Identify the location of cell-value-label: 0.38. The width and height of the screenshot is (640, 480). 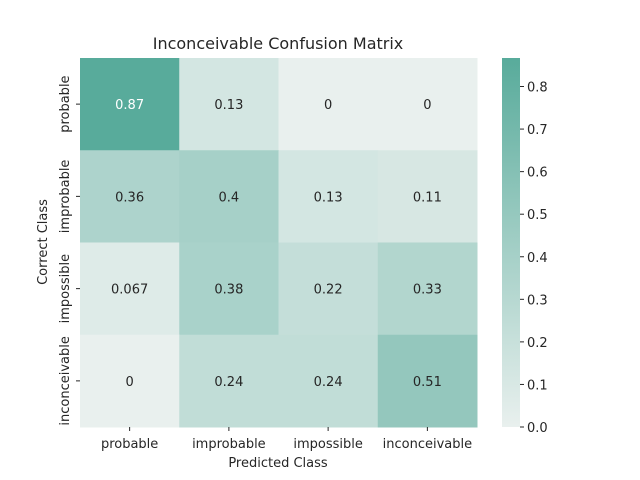
(228, 290).